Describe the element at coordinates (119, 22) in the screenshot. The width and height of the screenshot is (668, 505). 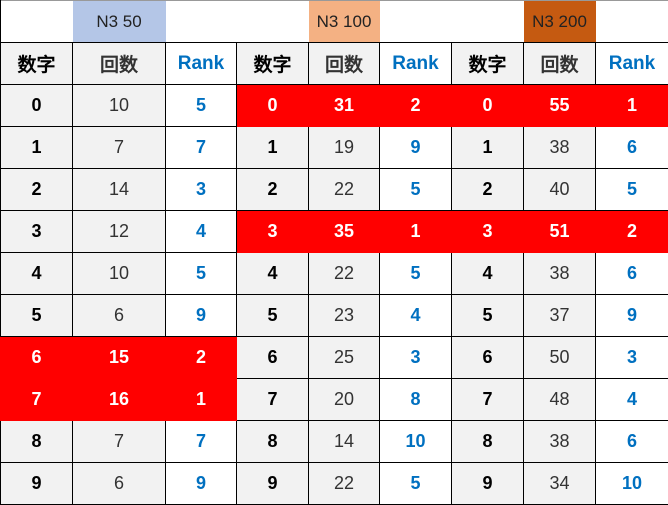
I see `group-title: N3 50` at that location.